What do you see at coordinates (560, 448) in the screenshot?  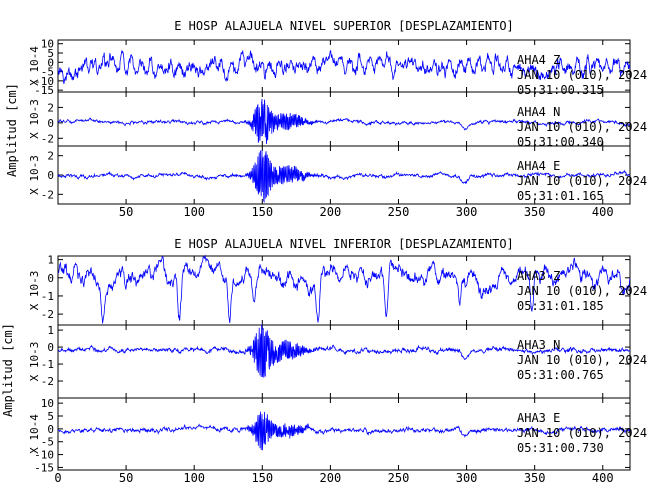 I see `channel-label: 05:31:00.730` at bounding box center [560, 448].